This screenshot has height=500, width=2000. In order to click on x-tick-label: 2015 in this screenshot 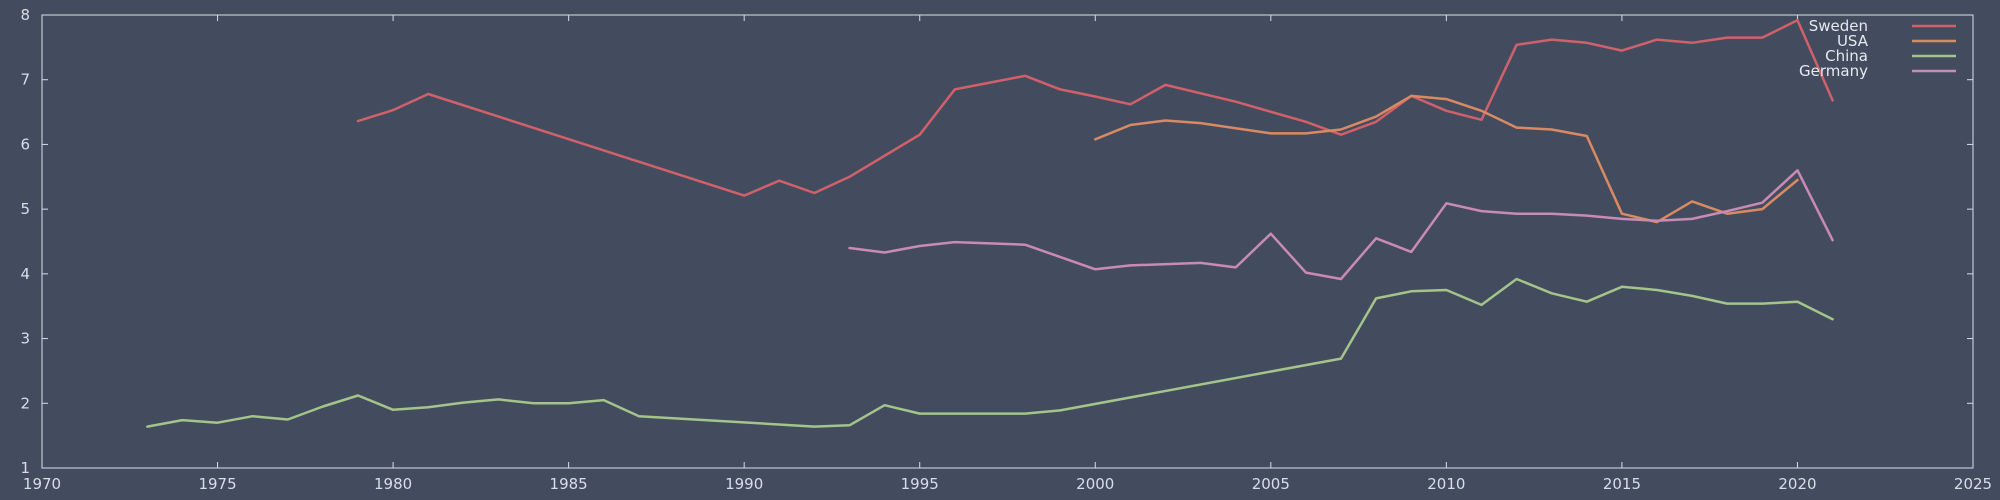, I will do `click(1622, 484)`.